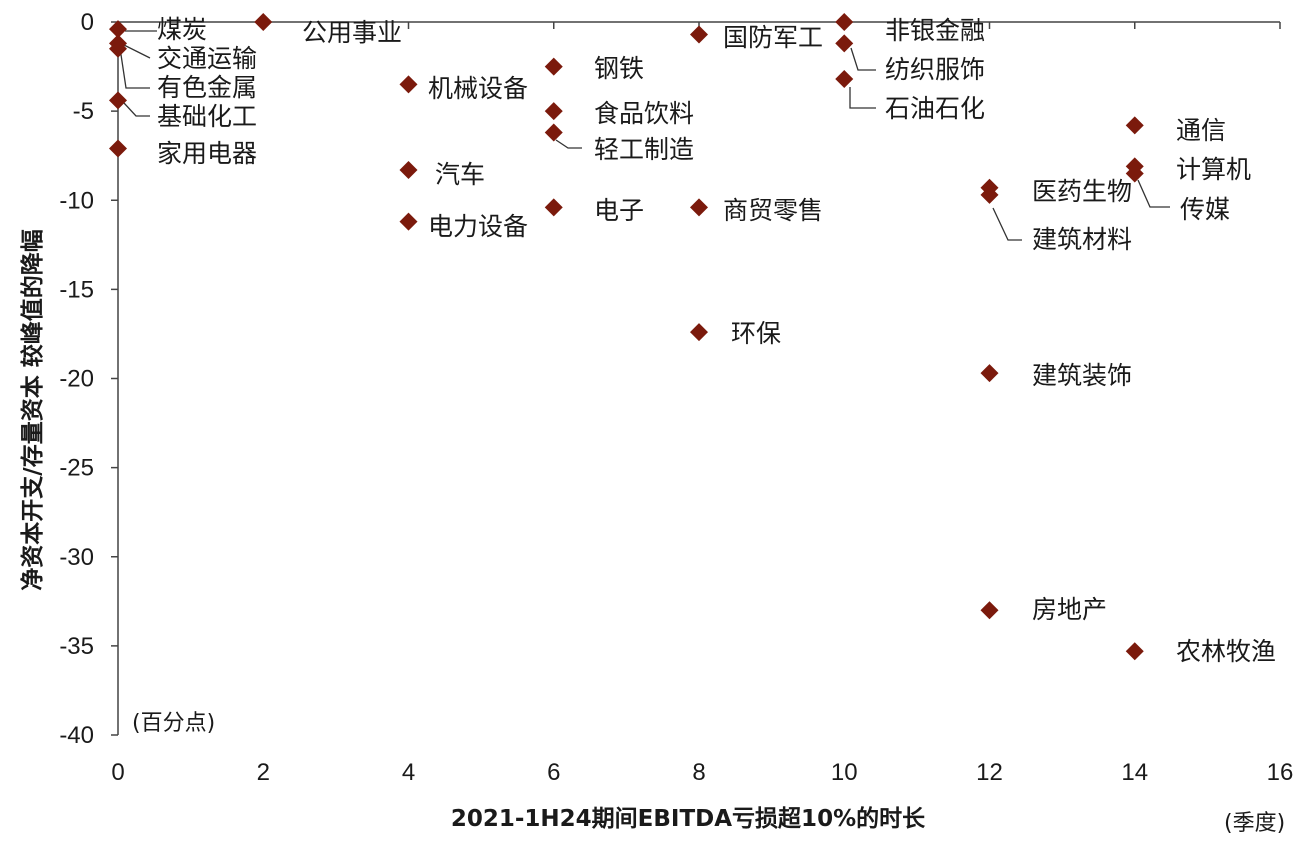  Describe the element at coordinates (619, 210) in the screenshot. I see `point-label: 电子` at that location.